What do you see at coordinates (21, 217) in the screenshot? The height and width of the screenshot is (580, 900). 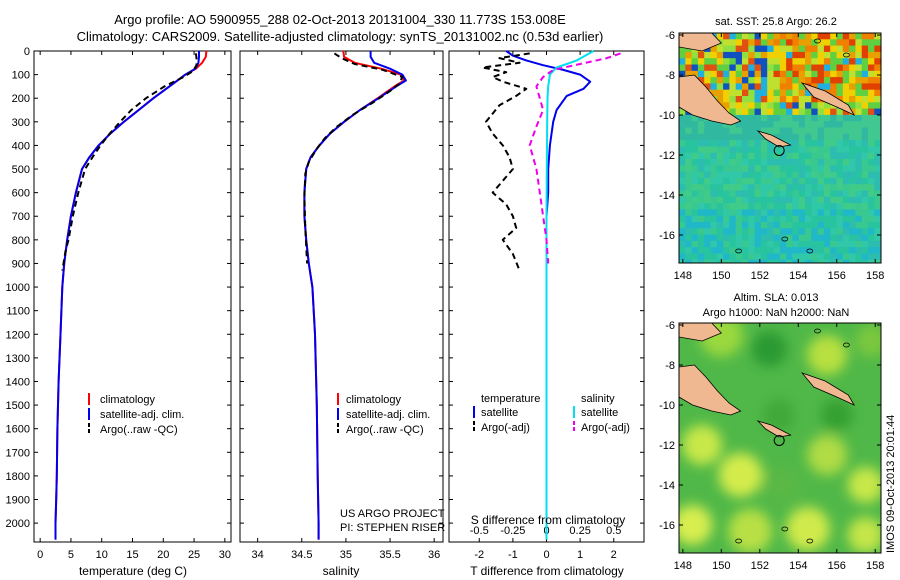 I see `ytick-label: 700` at bounding box center [21, 217].